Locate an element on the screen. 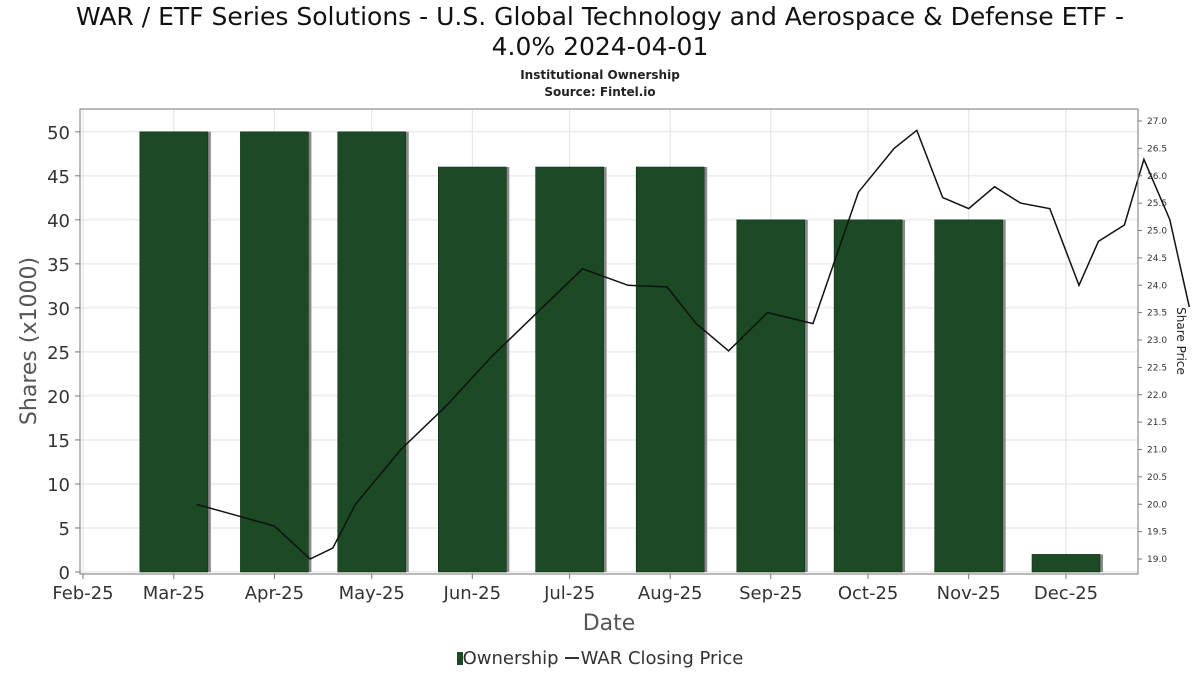 The height and width of the screenshot is (675, 1200). chart-subtitle: Institutional Ownership is located at coordinates (600, 75).